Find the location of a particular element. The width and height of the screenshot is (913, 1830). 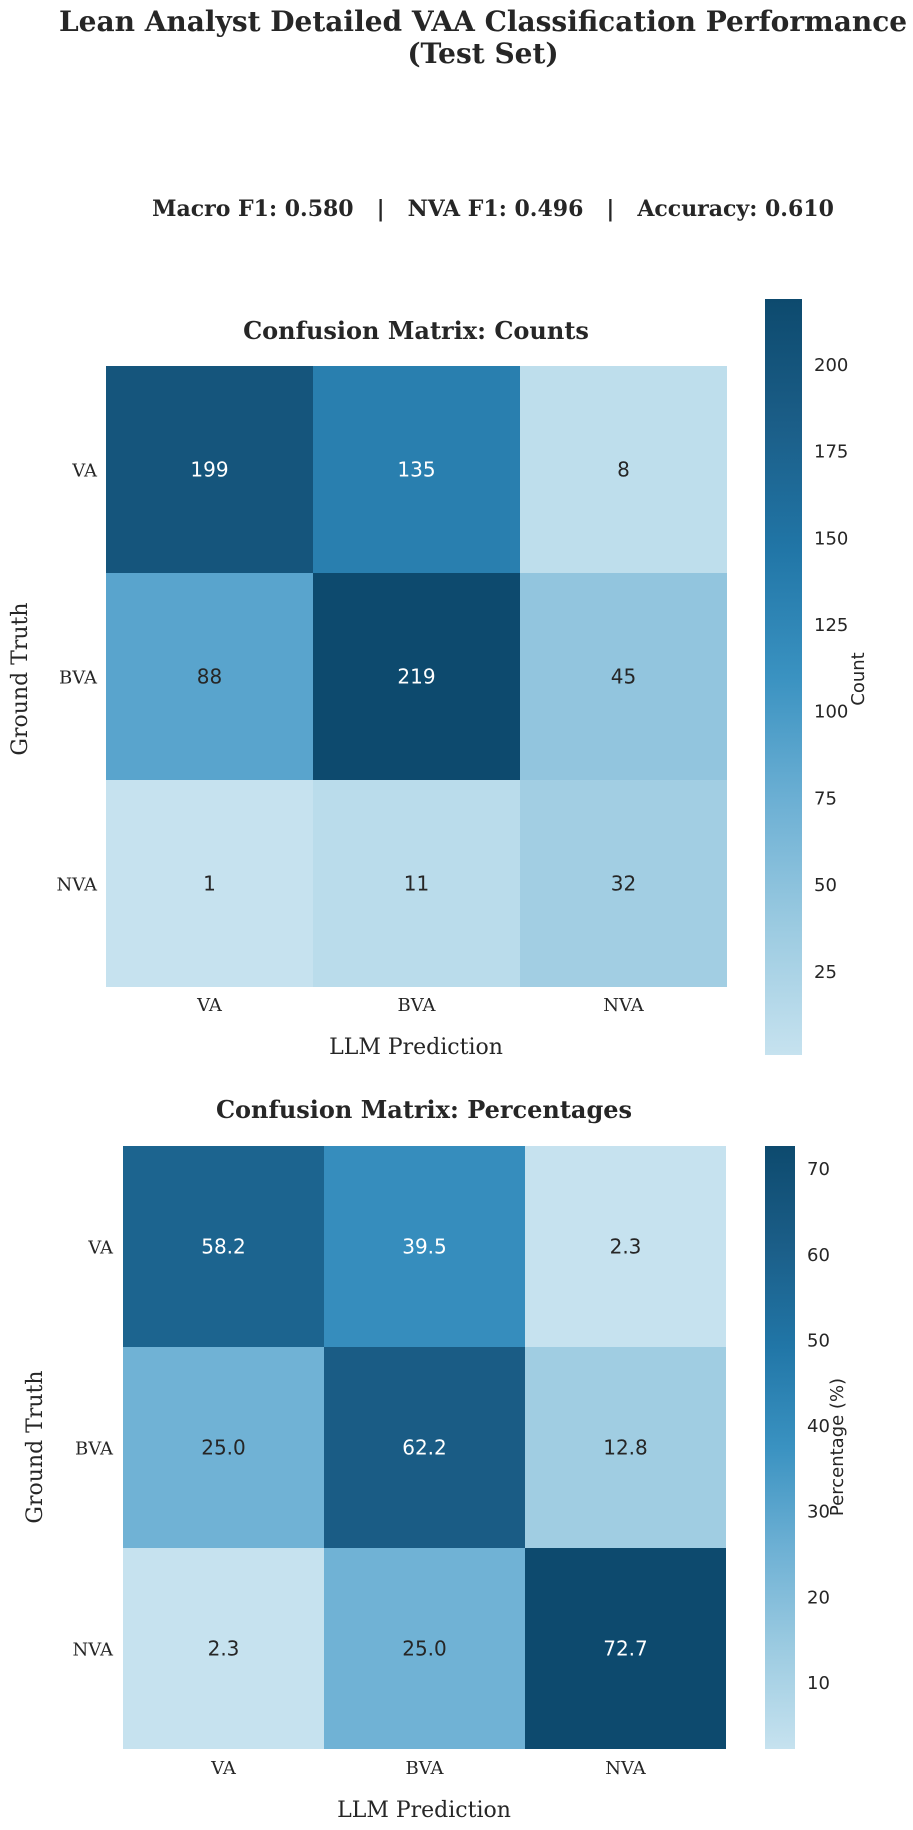

percentages-colorbar-tick-label: 20 is located at coordinates (818, 1597).